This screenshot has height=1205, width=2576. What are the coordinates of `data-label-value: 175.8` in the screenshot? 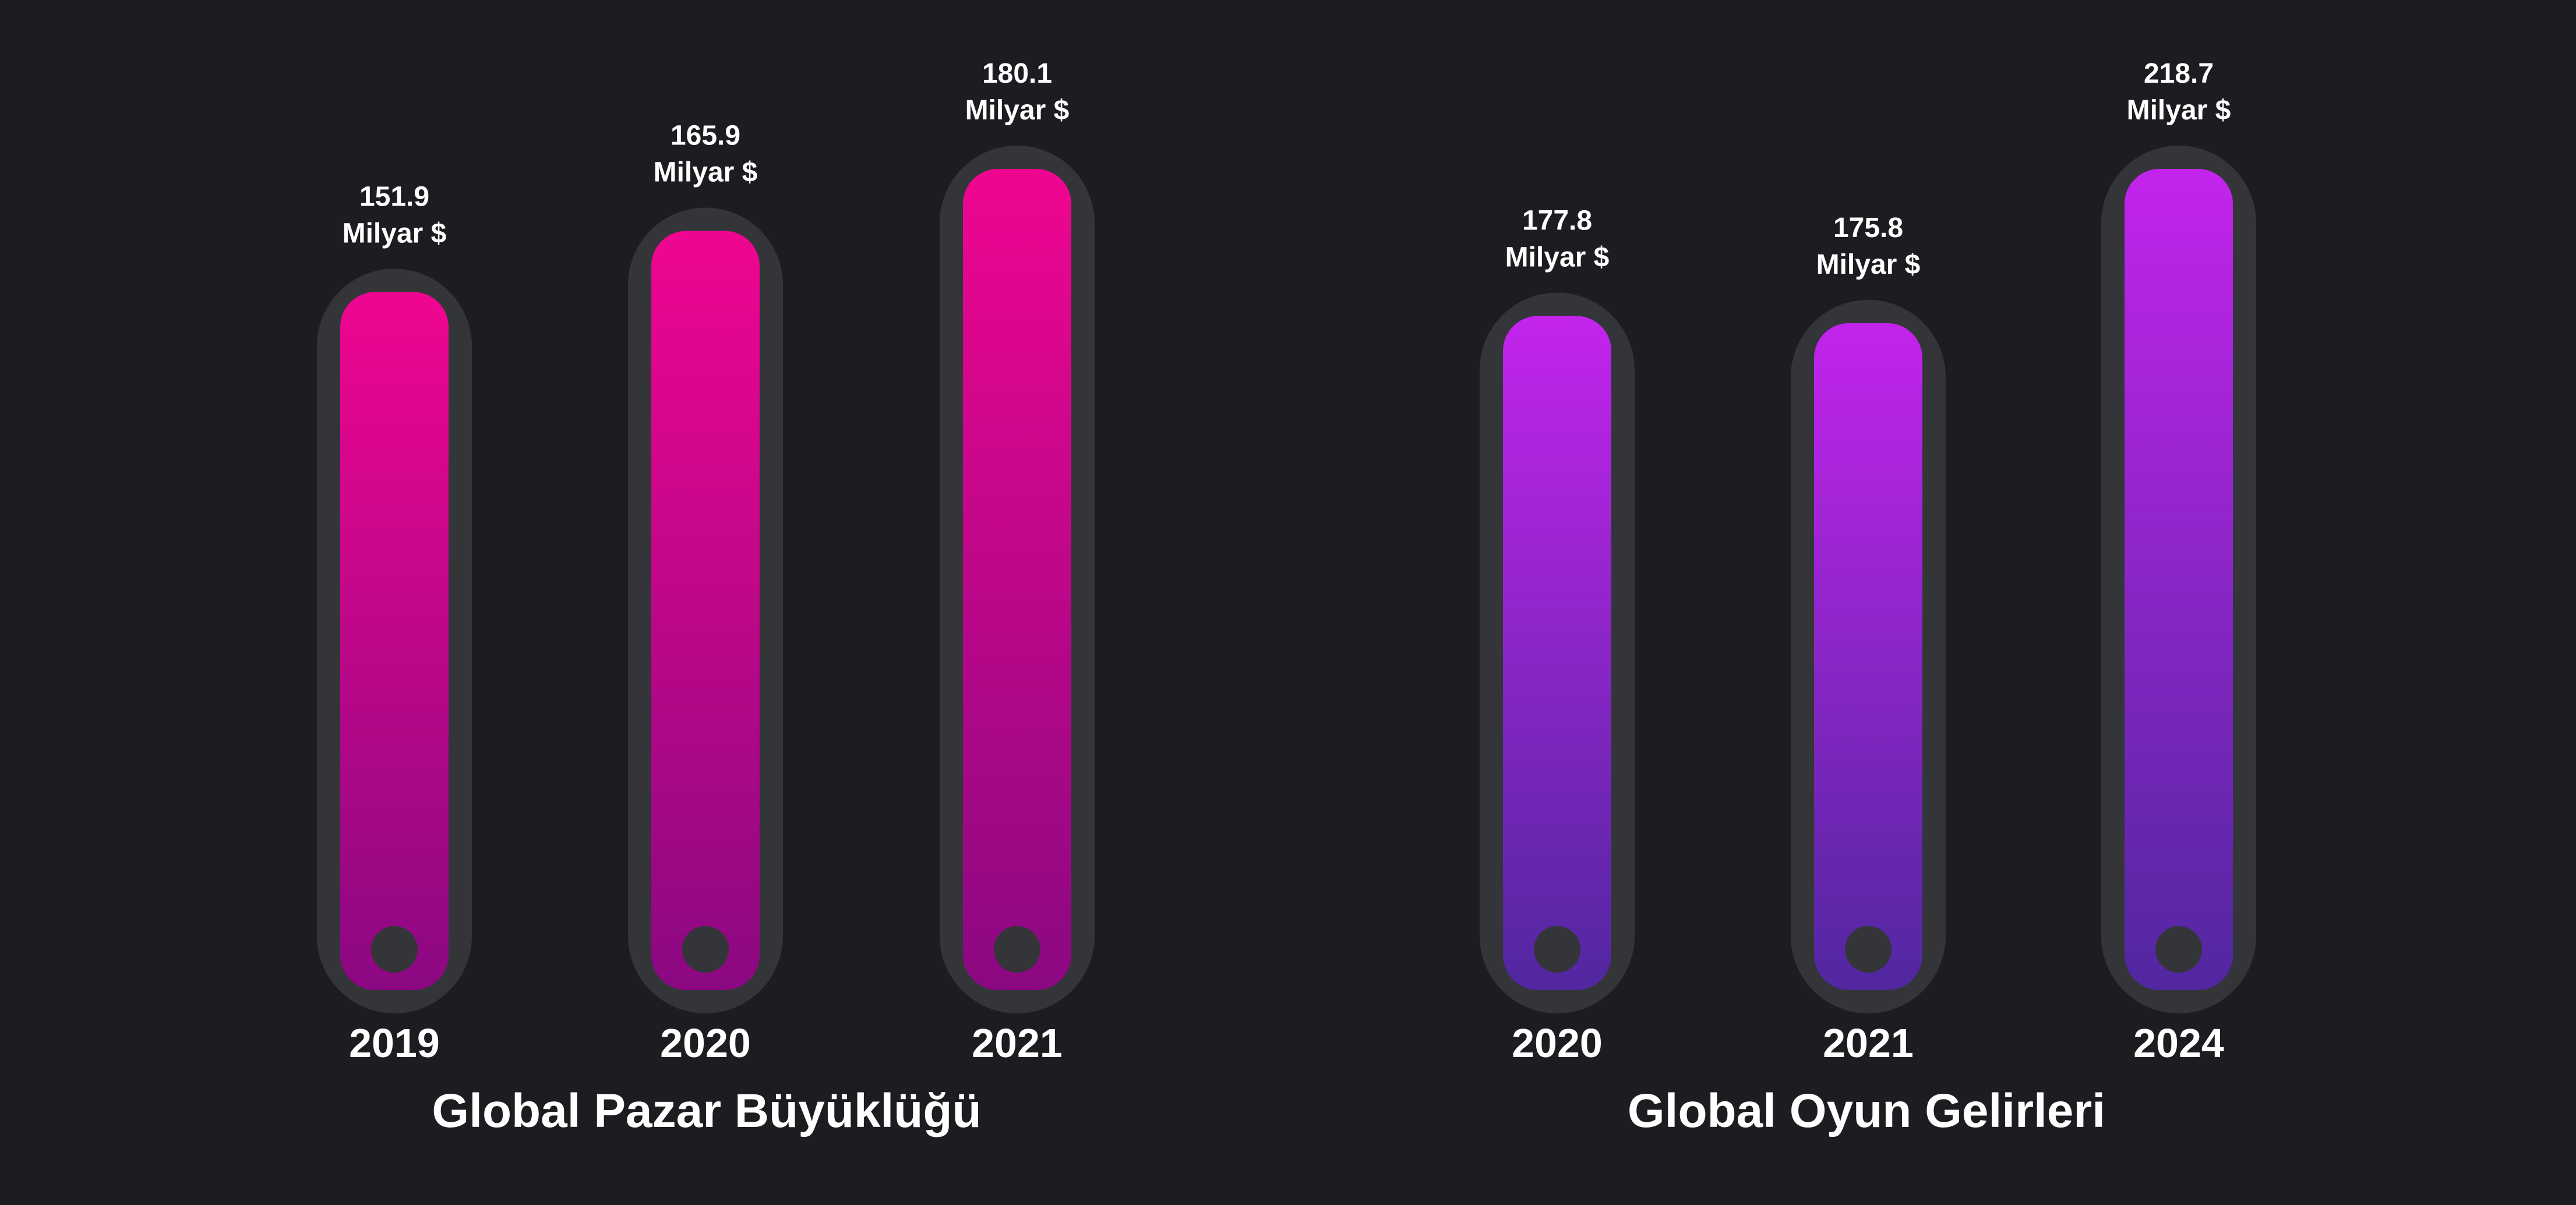 It's located at (1868, 228).